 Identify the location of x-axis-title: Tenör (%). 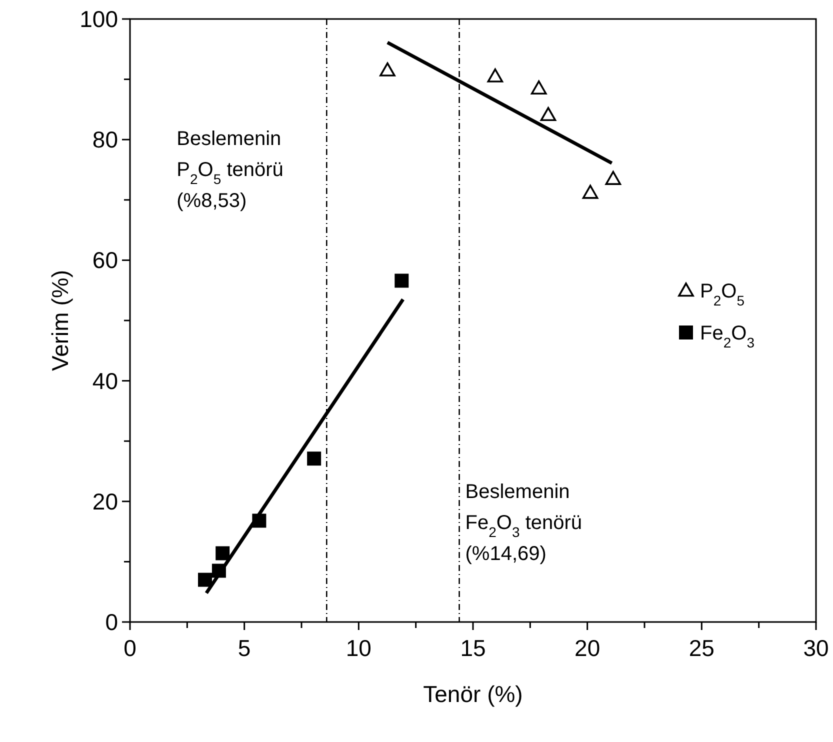
(473, 694).